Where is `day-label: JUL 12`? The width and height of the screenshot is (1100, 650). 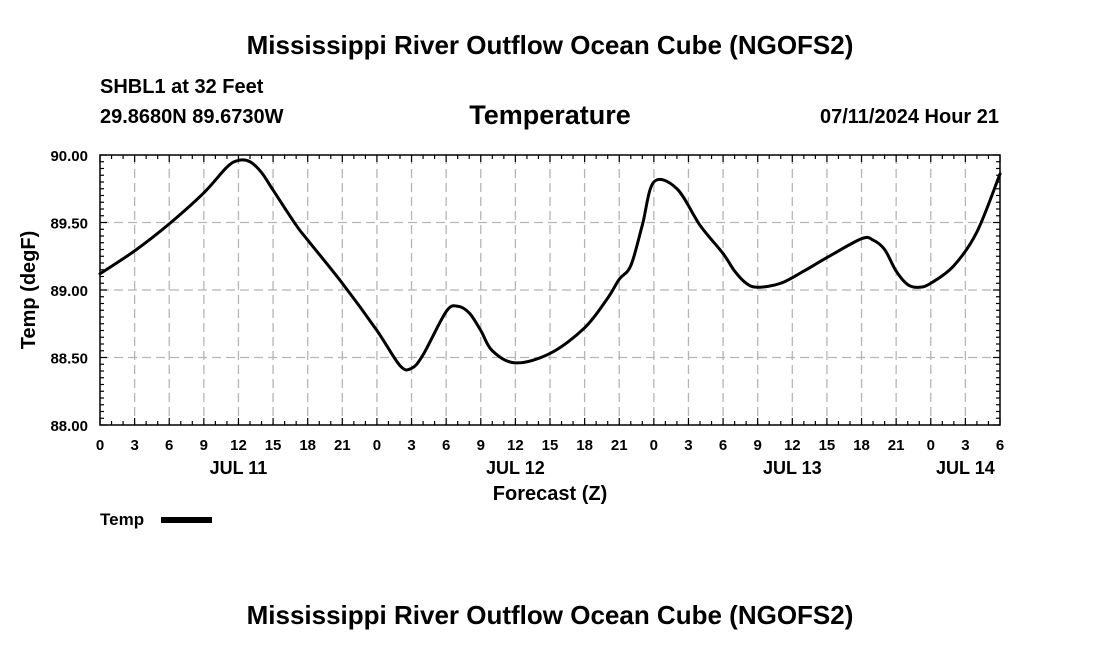 day-label: JUL 12 is located at coordinates (515, 468).